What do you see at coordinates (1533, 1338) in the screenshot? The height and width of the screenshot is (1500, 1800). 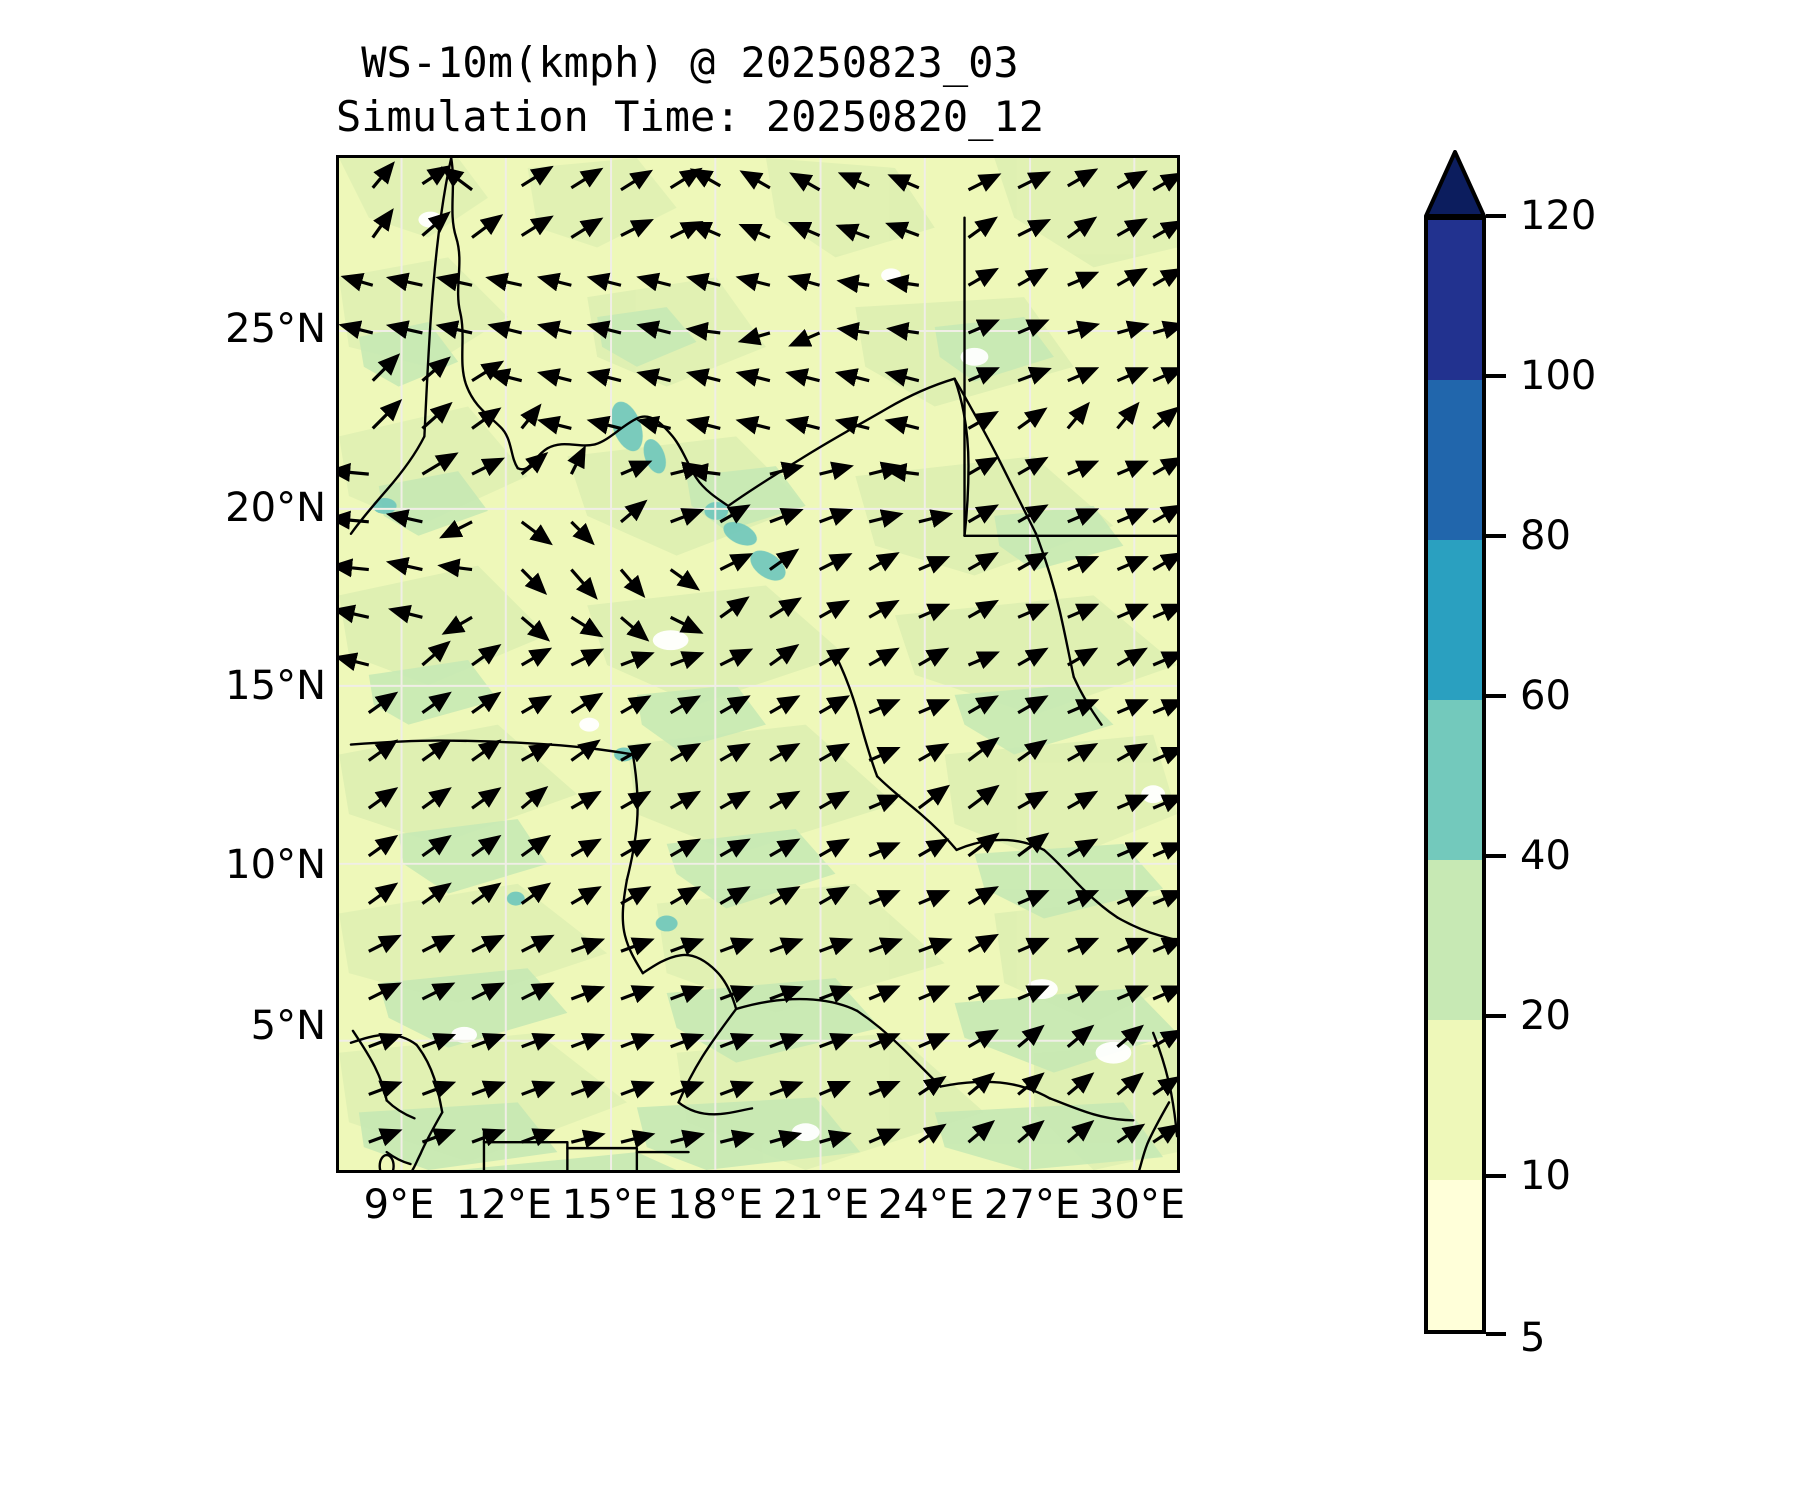 I see `colorbar-label-5: 5` at bounding box center [1533, 1338].